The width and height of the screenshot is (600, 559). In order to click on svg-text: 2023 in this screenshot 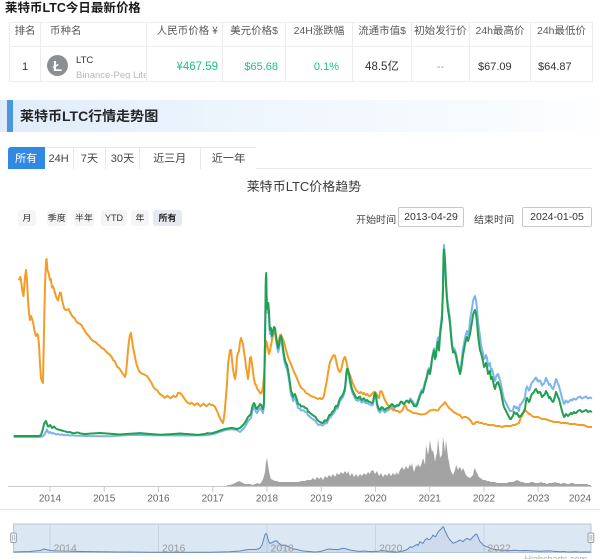, I will do `click(538, 499)`.